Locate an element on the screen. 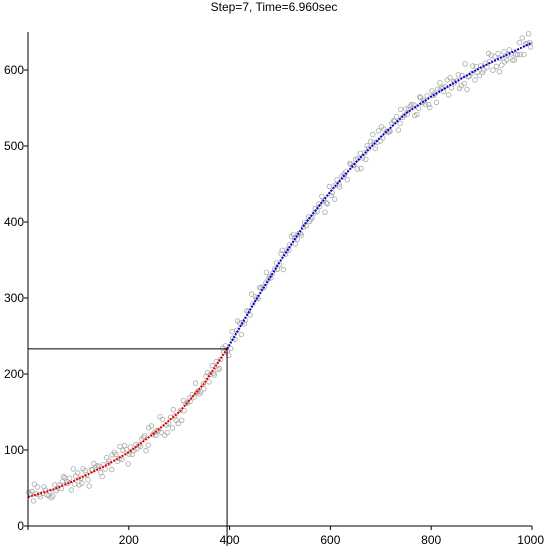 This screenshot has width=548, height=548. y-tick-label: 200 is located at coordinates (14, 374).